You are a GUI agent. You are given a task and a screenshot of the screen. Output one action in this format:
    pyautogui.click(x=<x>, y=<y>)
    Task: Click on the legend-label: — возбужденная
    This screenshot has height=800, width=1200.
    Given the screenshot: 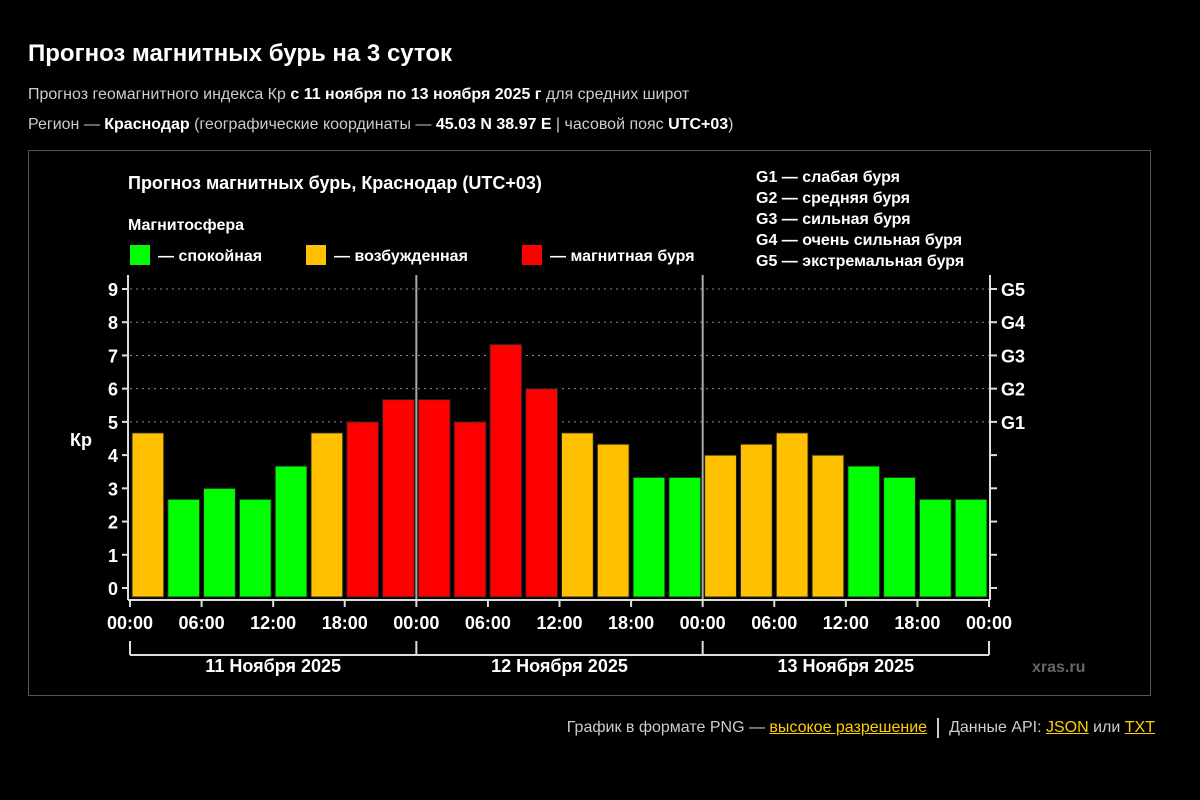 What is the action you would take?
    pyautogui.click(x=401, y=256)
    